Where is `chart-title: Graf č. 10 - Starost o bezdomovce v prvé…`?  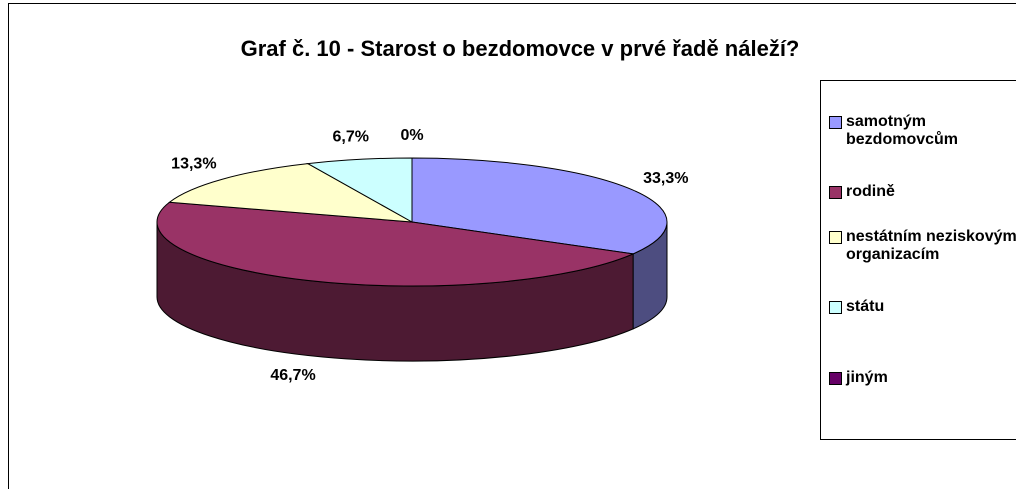
chart-title: Graf č. 10 - Starost o bezdomovce v prvé… is located at coordinates (520, 48).